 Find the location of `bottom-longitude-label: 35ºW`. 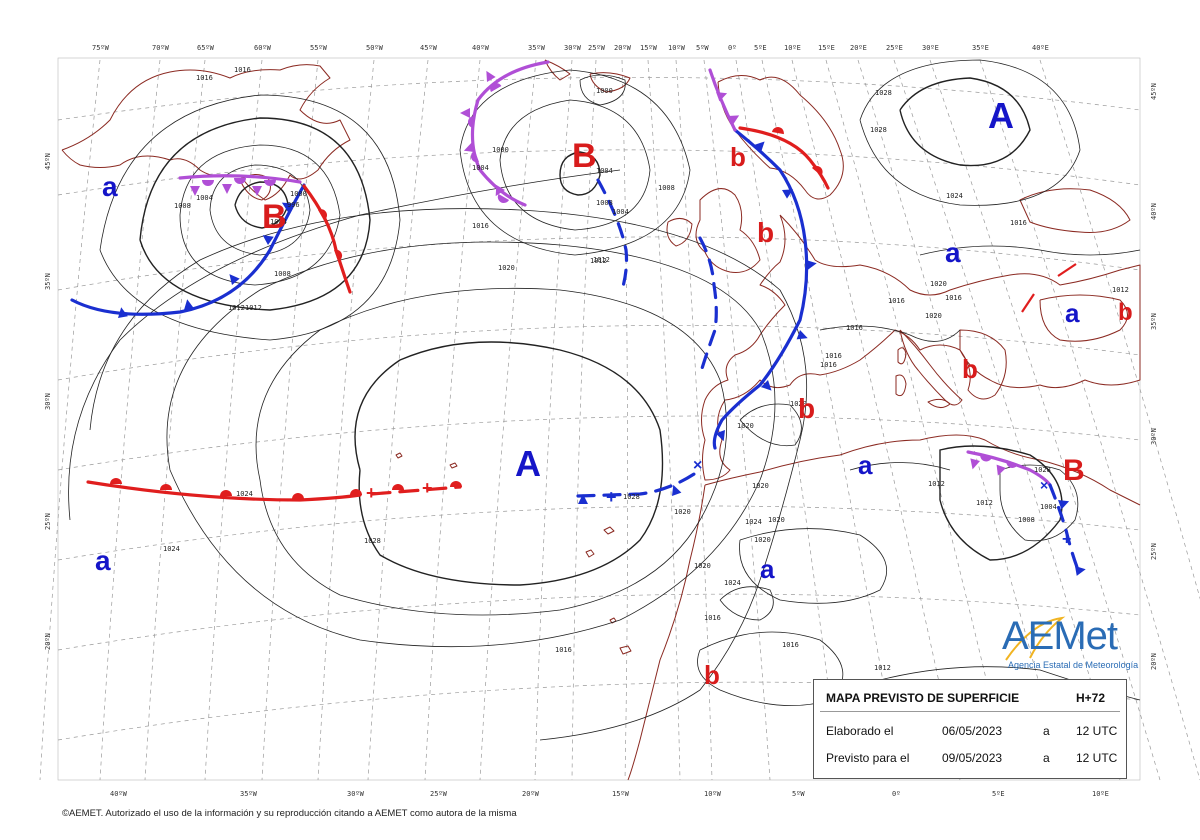

bottom-longitude-label: 35ºW is located at coordinates (249, 794).